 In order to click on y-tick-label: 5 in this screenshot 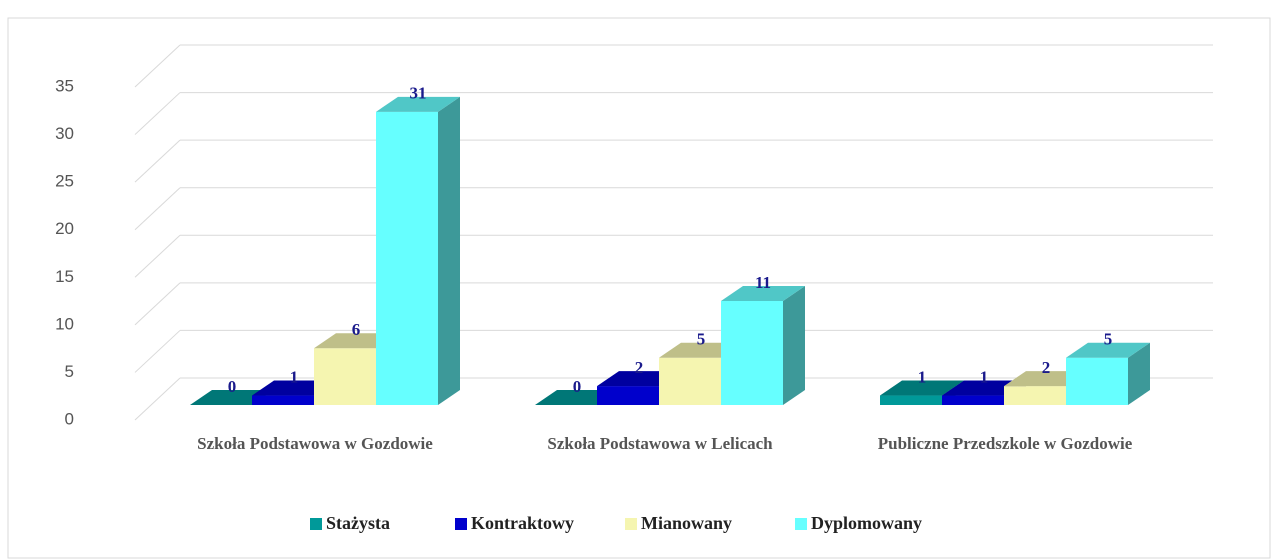, I will do `click(69, 371)`.